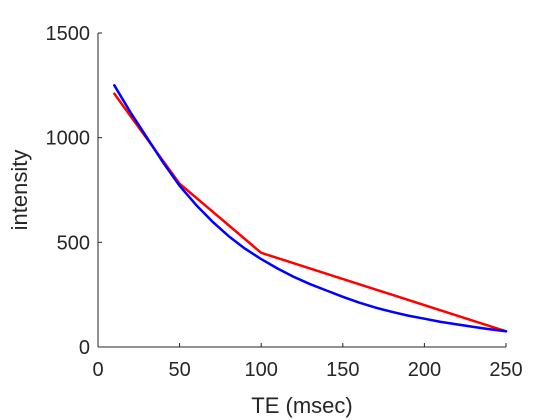 The width and height of the screenshot is (560, 420). I want to click on y-tick-label: 500, so click(73, 243).